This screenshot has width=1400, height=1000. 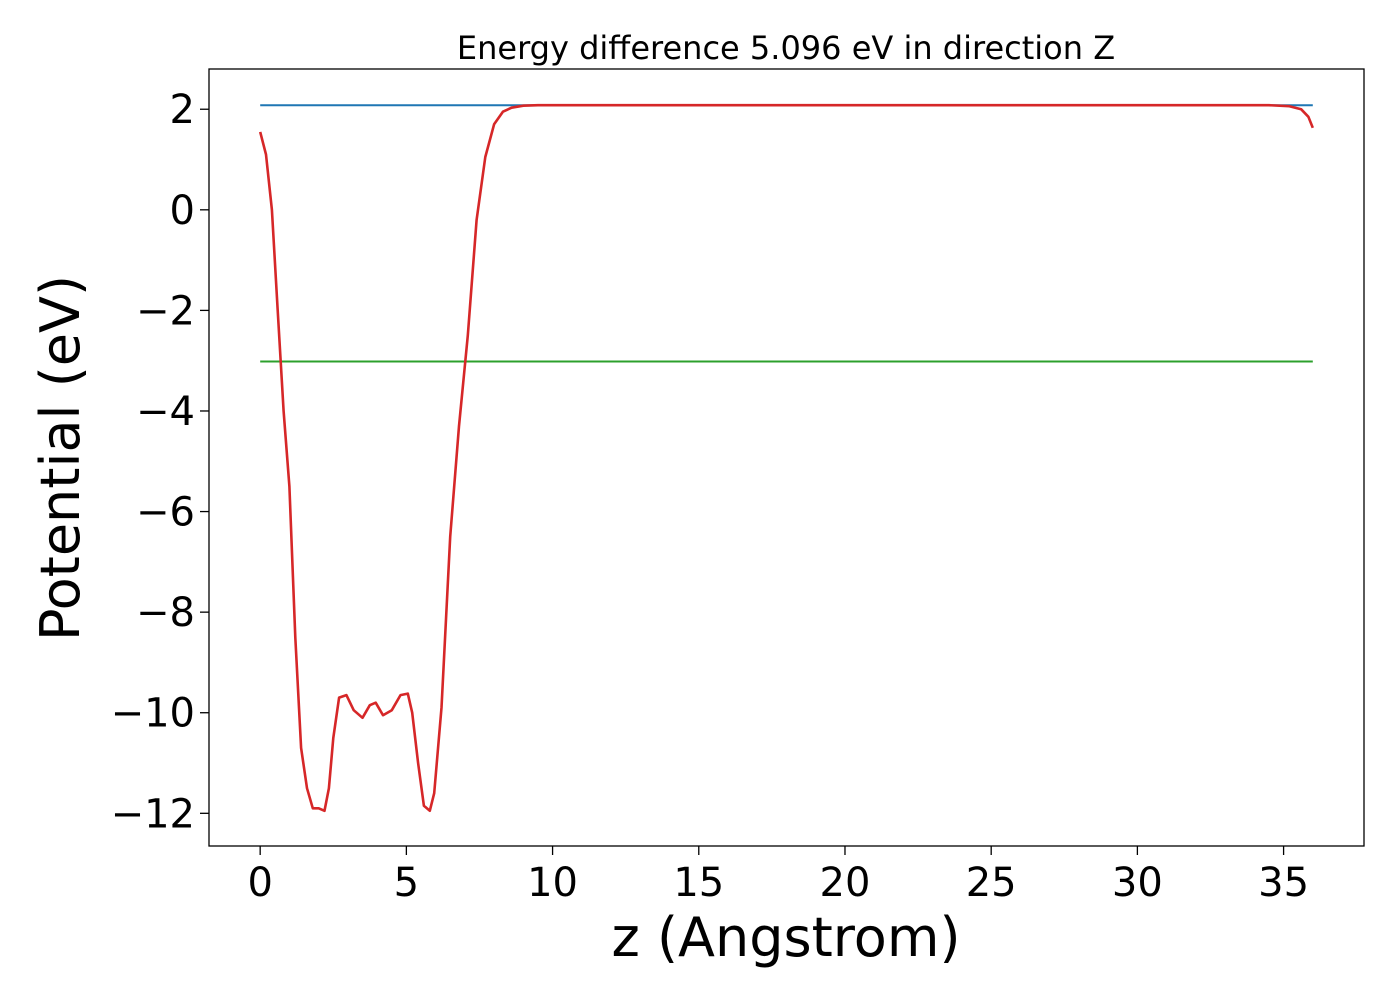 I want to click on y-tick-label: −8, so click(x=165, y=613).